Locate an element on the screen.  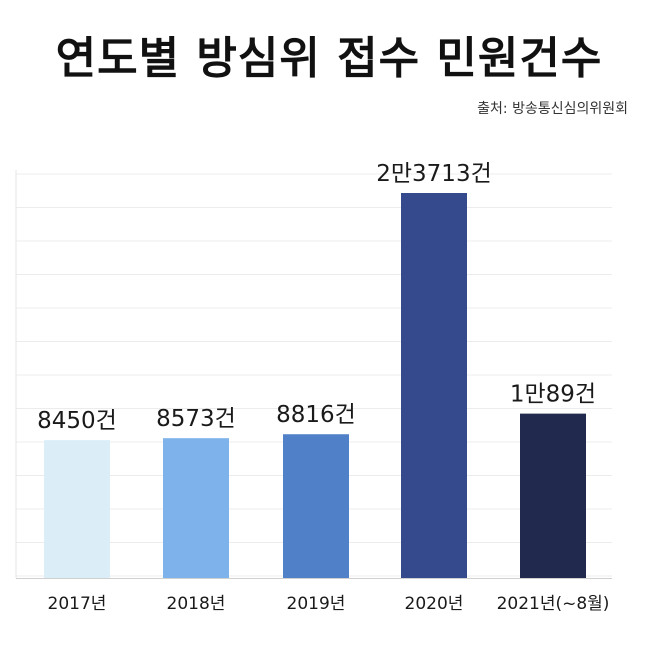
x-tick-label-2: 2018년 is located at coordinates (196, 604).